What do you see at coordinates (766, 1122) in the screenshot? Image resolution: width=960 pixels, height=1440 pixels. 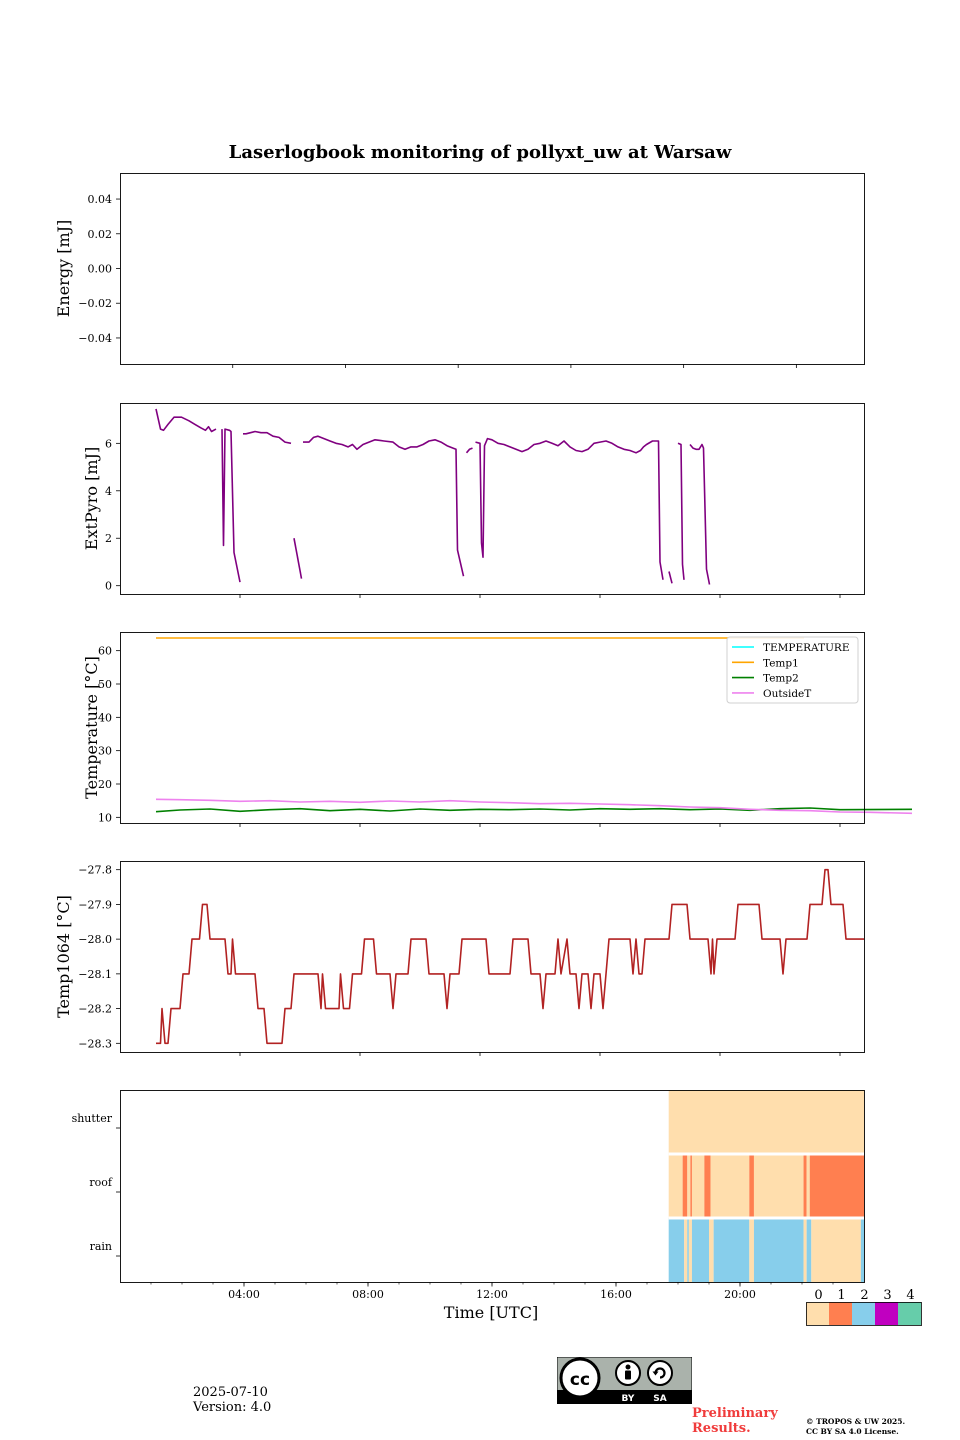 I see `heatmap-cell-shutter` at bounding box center [766, 1122].